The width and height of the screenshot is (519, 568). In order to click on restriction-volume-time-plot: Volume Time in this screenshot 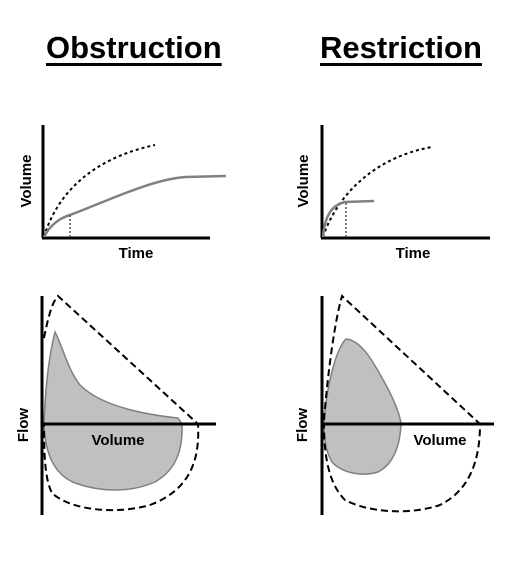, I will do `click(392, 193)`.